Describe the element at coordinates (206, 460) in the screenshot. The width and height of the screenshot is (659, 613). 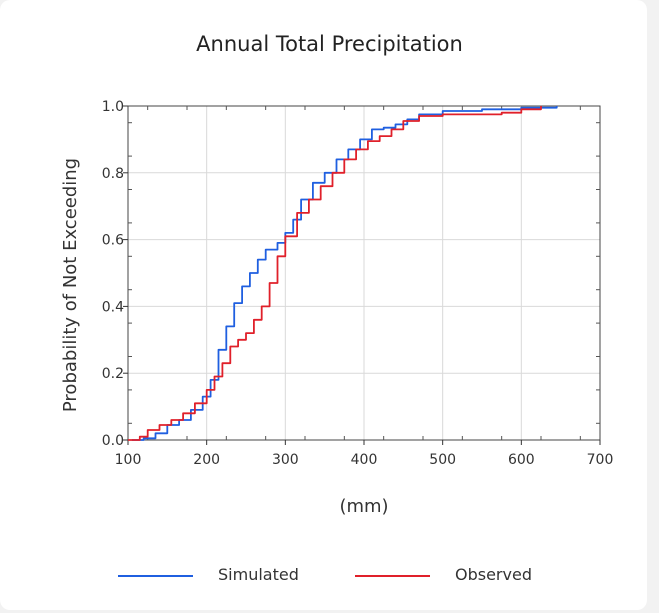
I see `x-tick-label: 200` at that location.